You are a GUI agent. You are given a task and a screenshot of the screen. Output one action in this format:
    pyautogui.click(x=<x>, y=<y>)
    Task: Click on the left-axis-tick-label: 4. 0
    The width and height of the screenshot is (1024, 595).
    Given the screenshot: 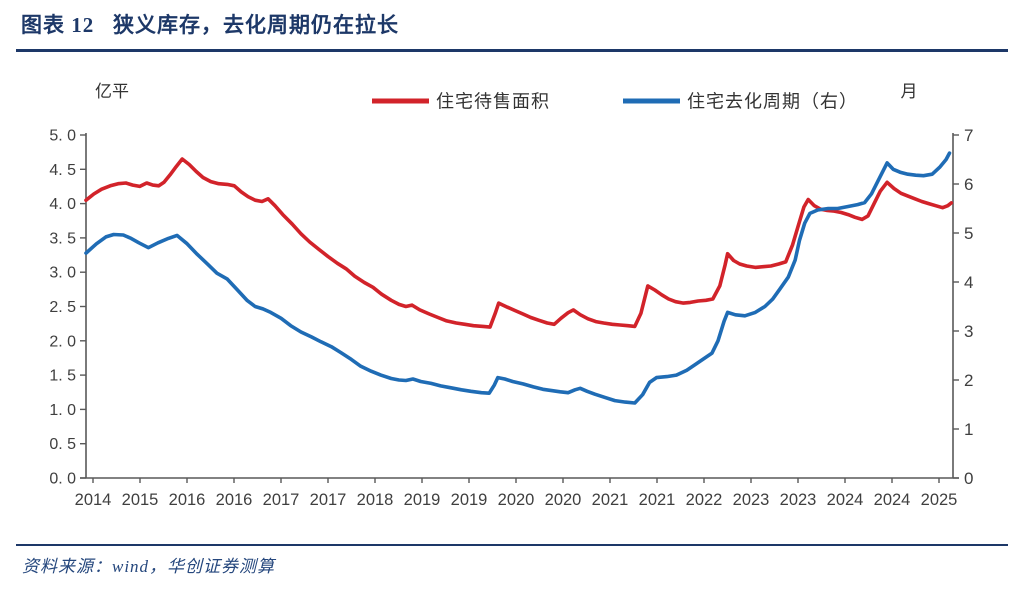 What is the action you would take?
    pyautogui.click(x=62, y=204)
    